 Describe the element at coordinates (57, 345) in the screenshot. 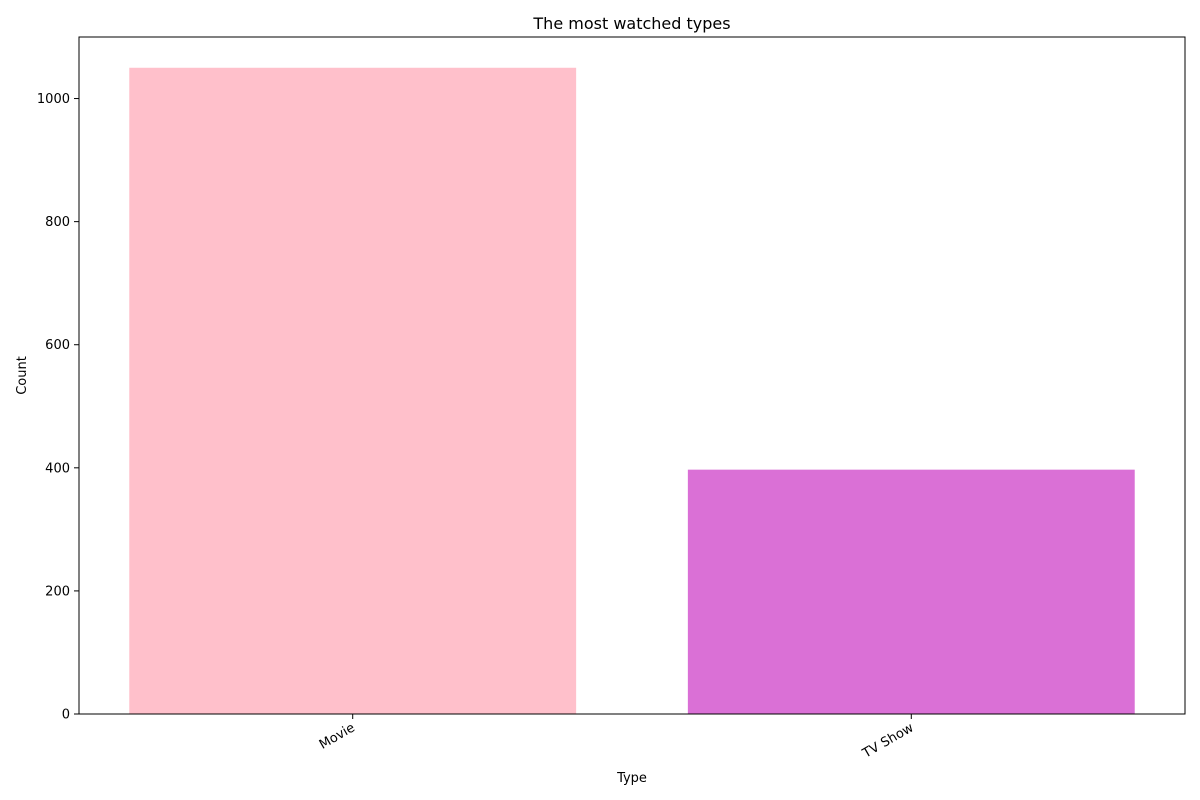

I see `y-tick-label: 600` at that location.